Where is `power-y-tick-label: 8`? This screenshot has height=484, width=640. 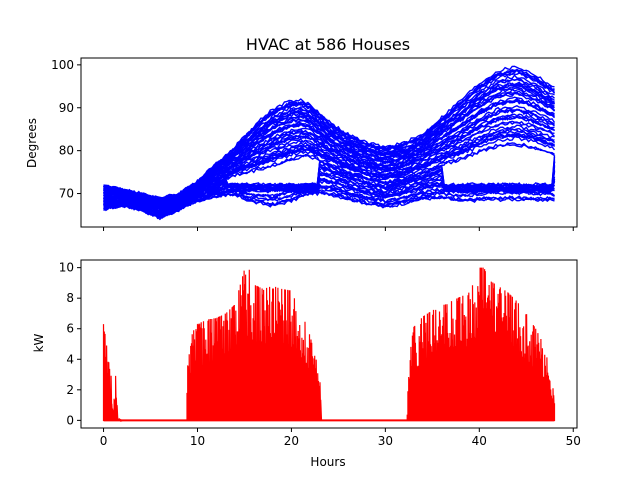
power-y-tick-label: 8 is located at coordinates (70, 298).